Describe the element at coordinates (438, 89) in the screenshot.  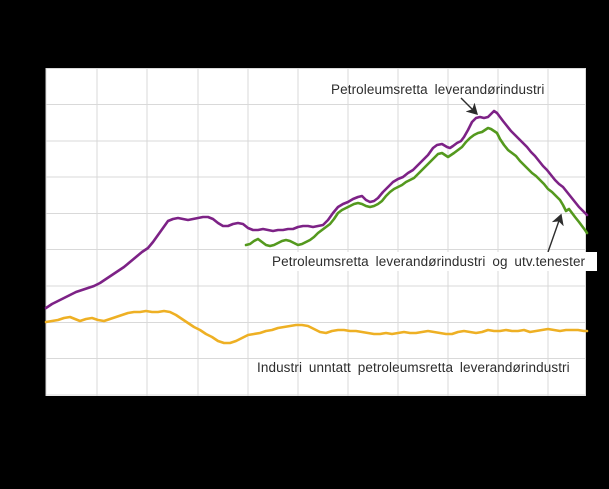
I see `purple-series-label: Petroleumsretta leverandørindustri` at that location.